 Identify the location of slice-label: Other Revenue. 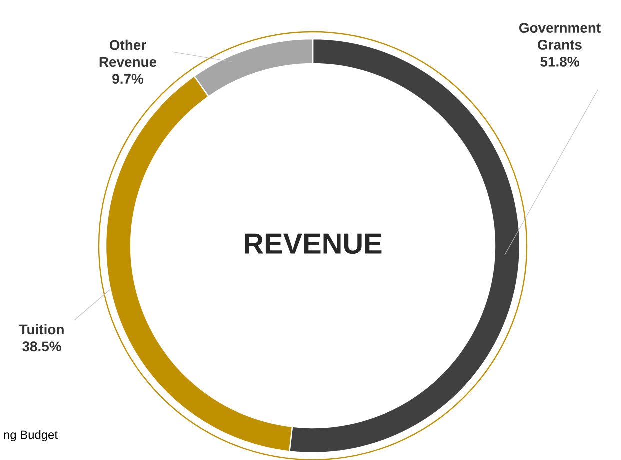
(128, 54).